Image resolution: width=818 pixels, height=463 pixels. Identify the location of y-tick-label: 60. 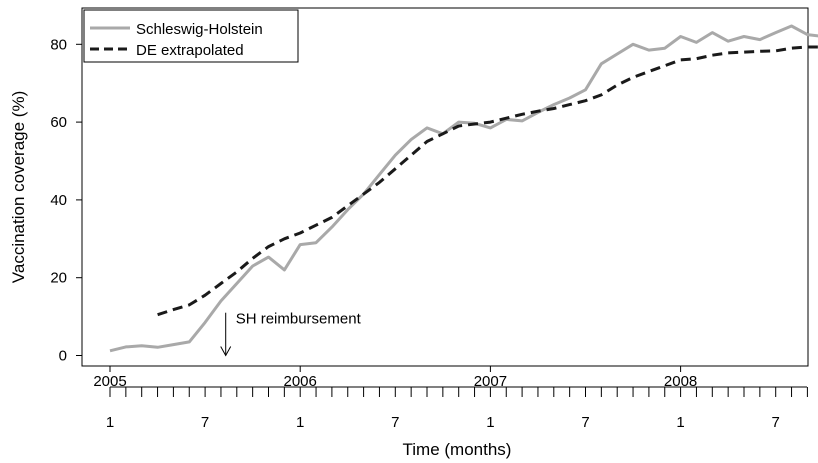
(58, 122).